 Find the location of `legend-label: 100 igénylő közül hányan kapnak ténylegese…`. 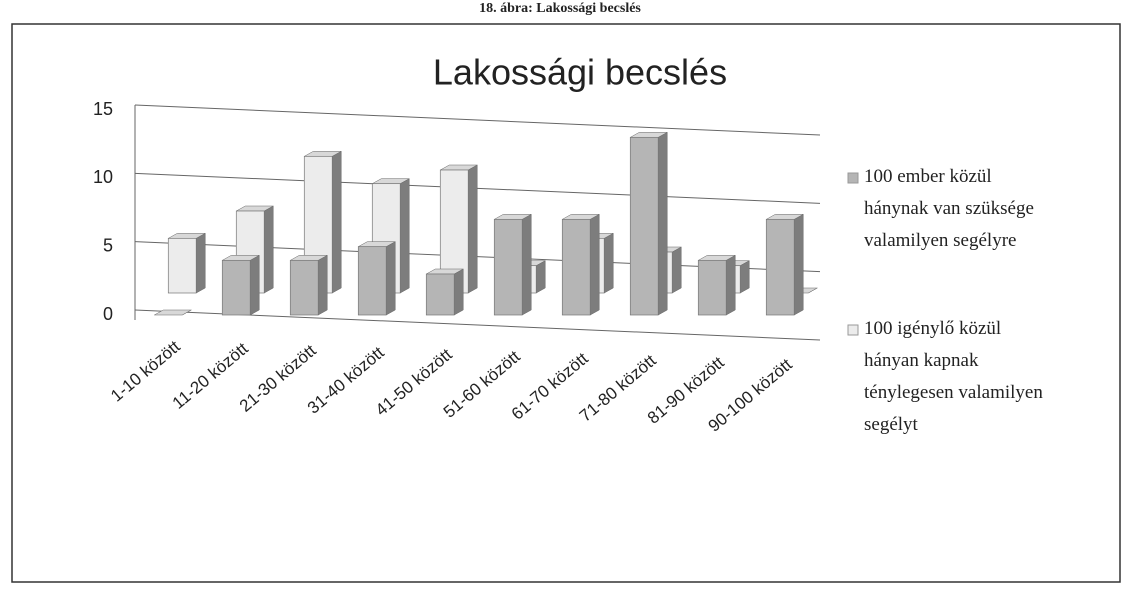

legend-label: 100 igénylő közül hányan kapnak ténylegese… is located at coordinates (953, 376).